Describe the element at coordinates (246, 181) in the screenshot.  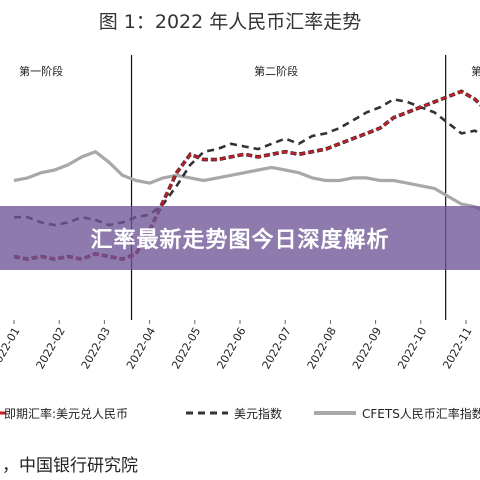
I see `series-line-cfets` at that location.